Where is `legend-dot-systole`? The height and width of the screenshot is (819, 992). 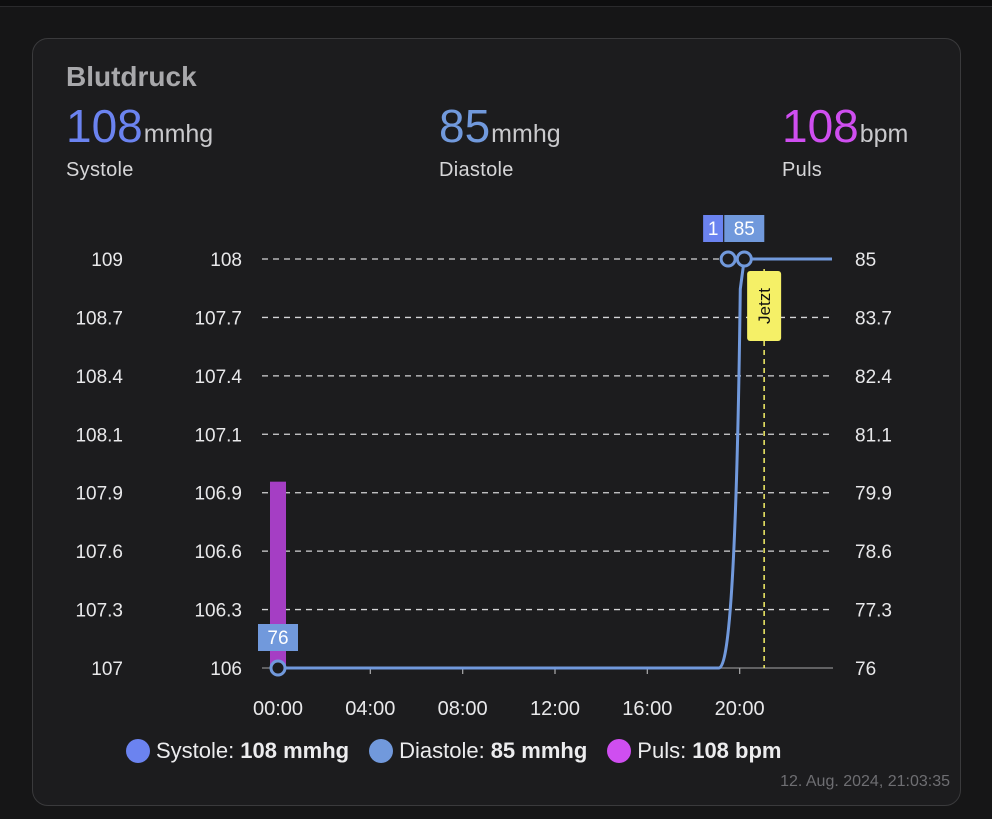 legend-dot-systole is located at coordinates (138, 751).